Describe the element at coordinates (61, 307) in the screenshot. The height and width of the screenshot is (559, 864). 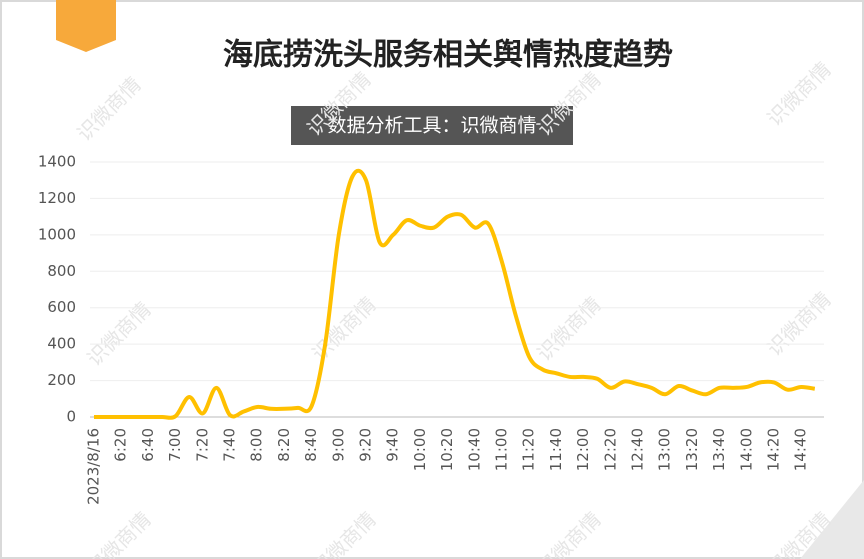
I see `y-tick-label: 600` at that location.